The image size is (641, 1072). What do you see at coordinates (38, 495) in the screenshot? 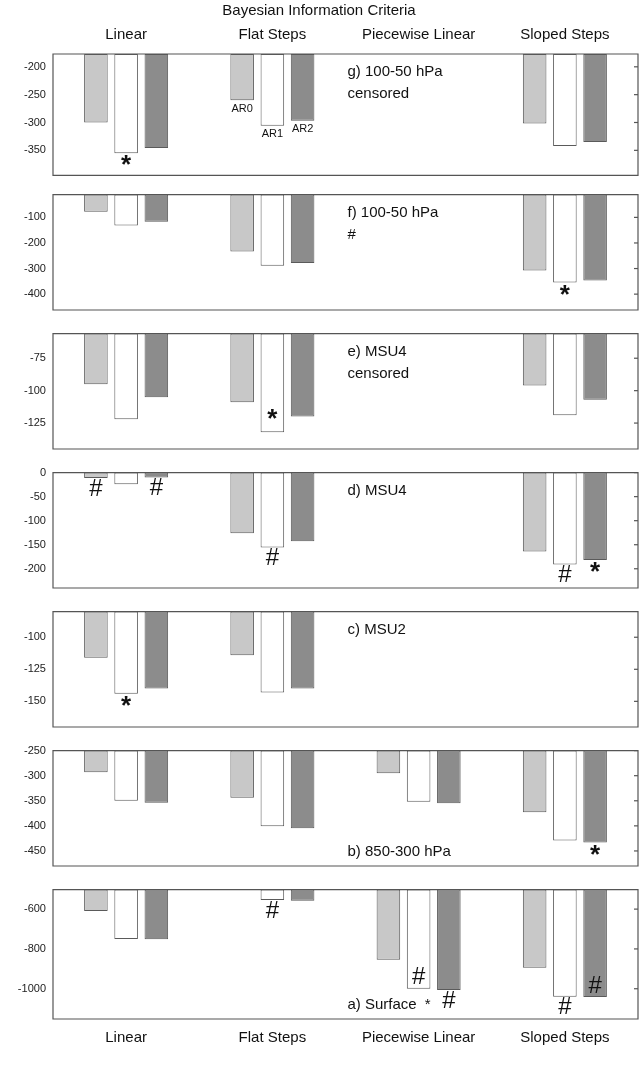
I see `y-tick-label: -50` at bounding box center [38, 495].